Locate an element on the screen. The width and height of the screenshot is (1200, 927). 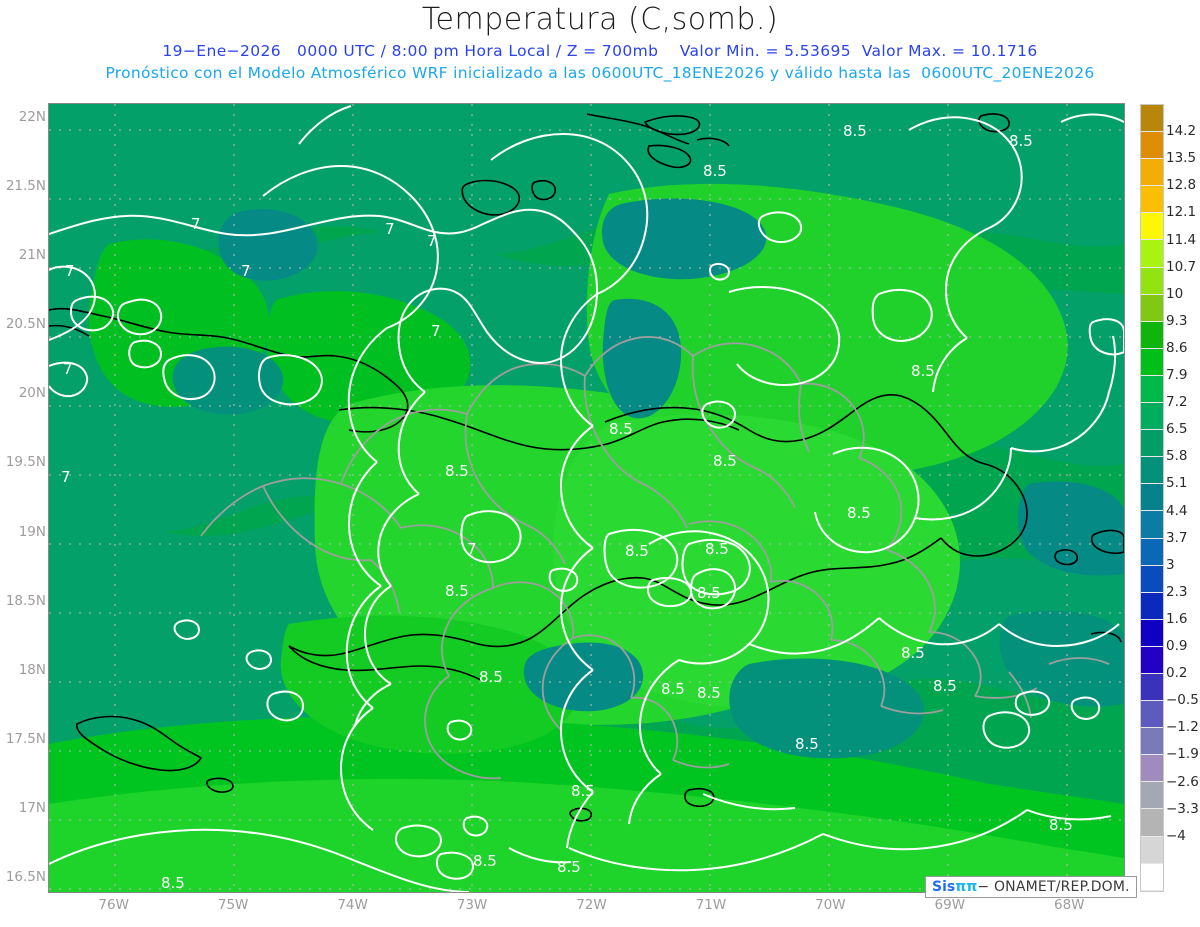
contour-85-w is located at coordinates (965, 172).